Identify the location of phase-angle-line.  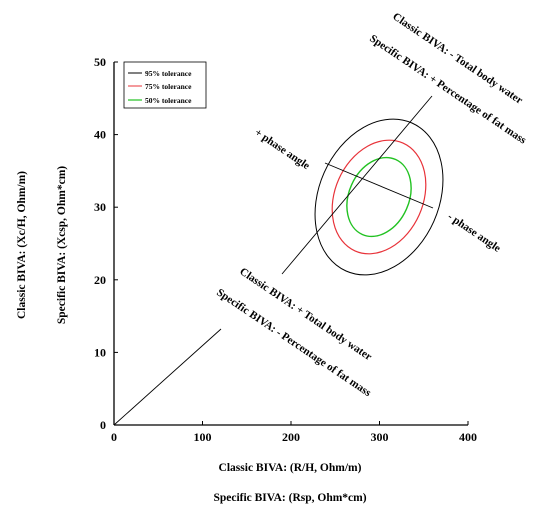
(379, 185).